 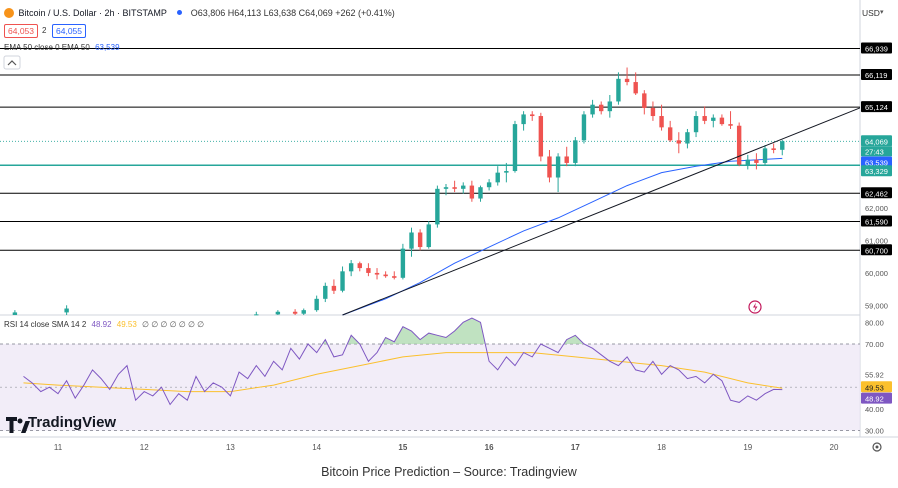 What do you see at coordinates (69, 31) in the screenshot?
I see `buy-button: 64,055` at bounding box center [69, 31].